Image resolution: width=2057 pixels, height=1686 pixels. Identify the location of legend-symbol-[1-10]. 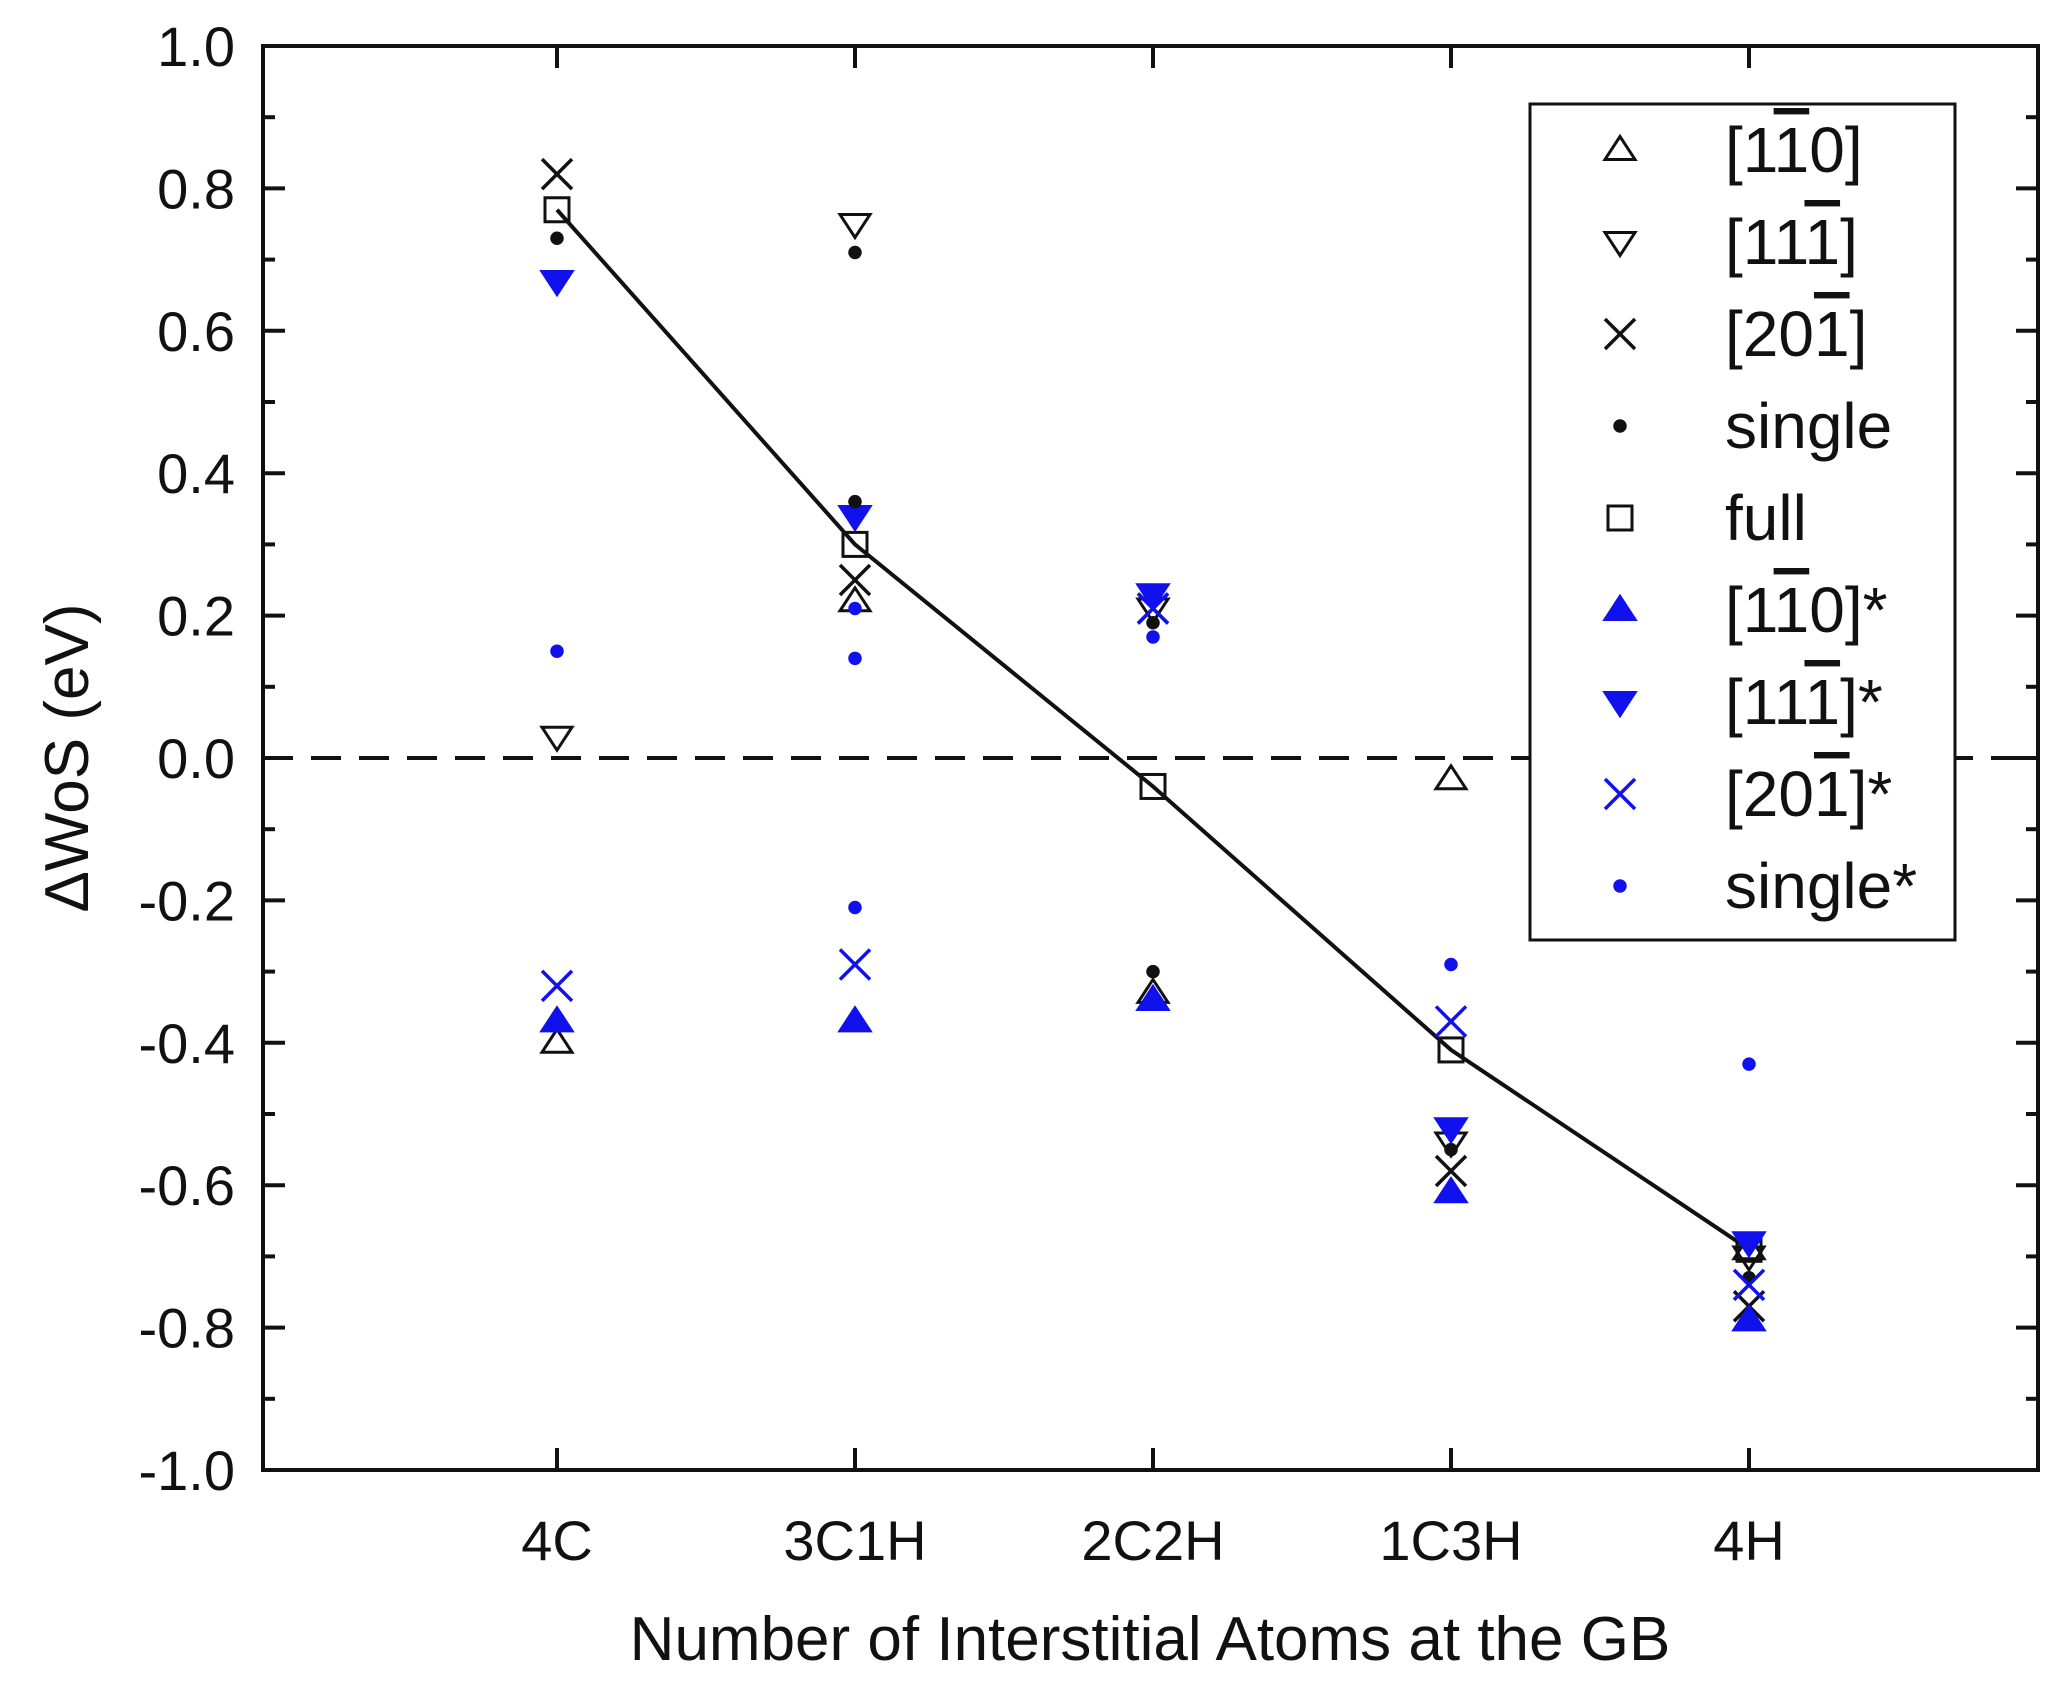
(1620, 147).